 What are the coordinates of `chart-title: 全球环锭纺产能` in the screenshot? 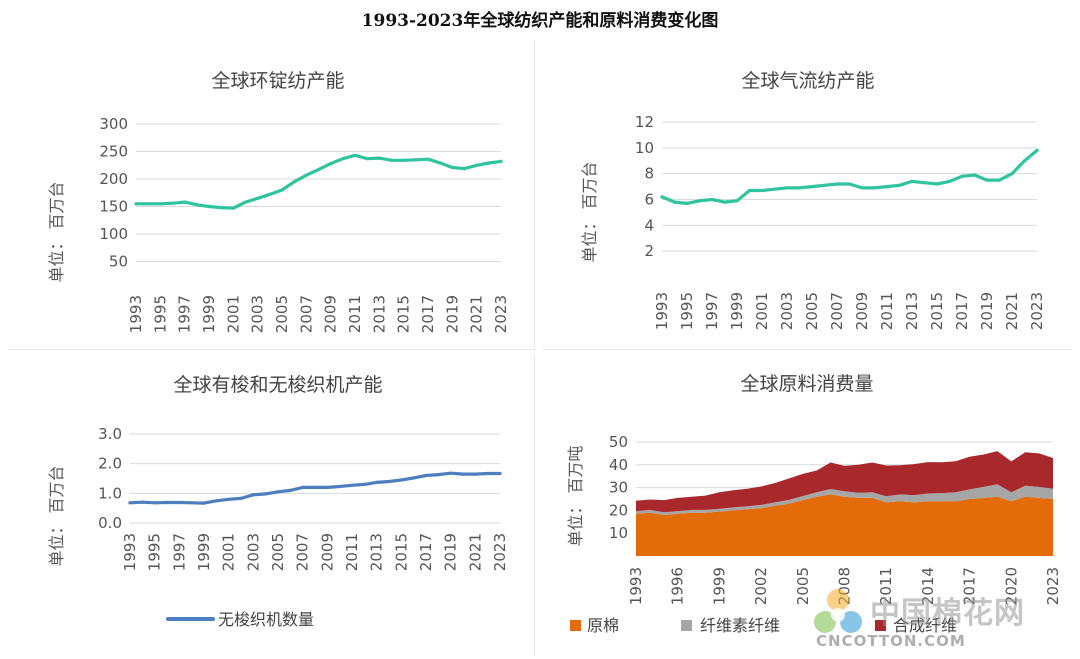 It's located at (277, 81).